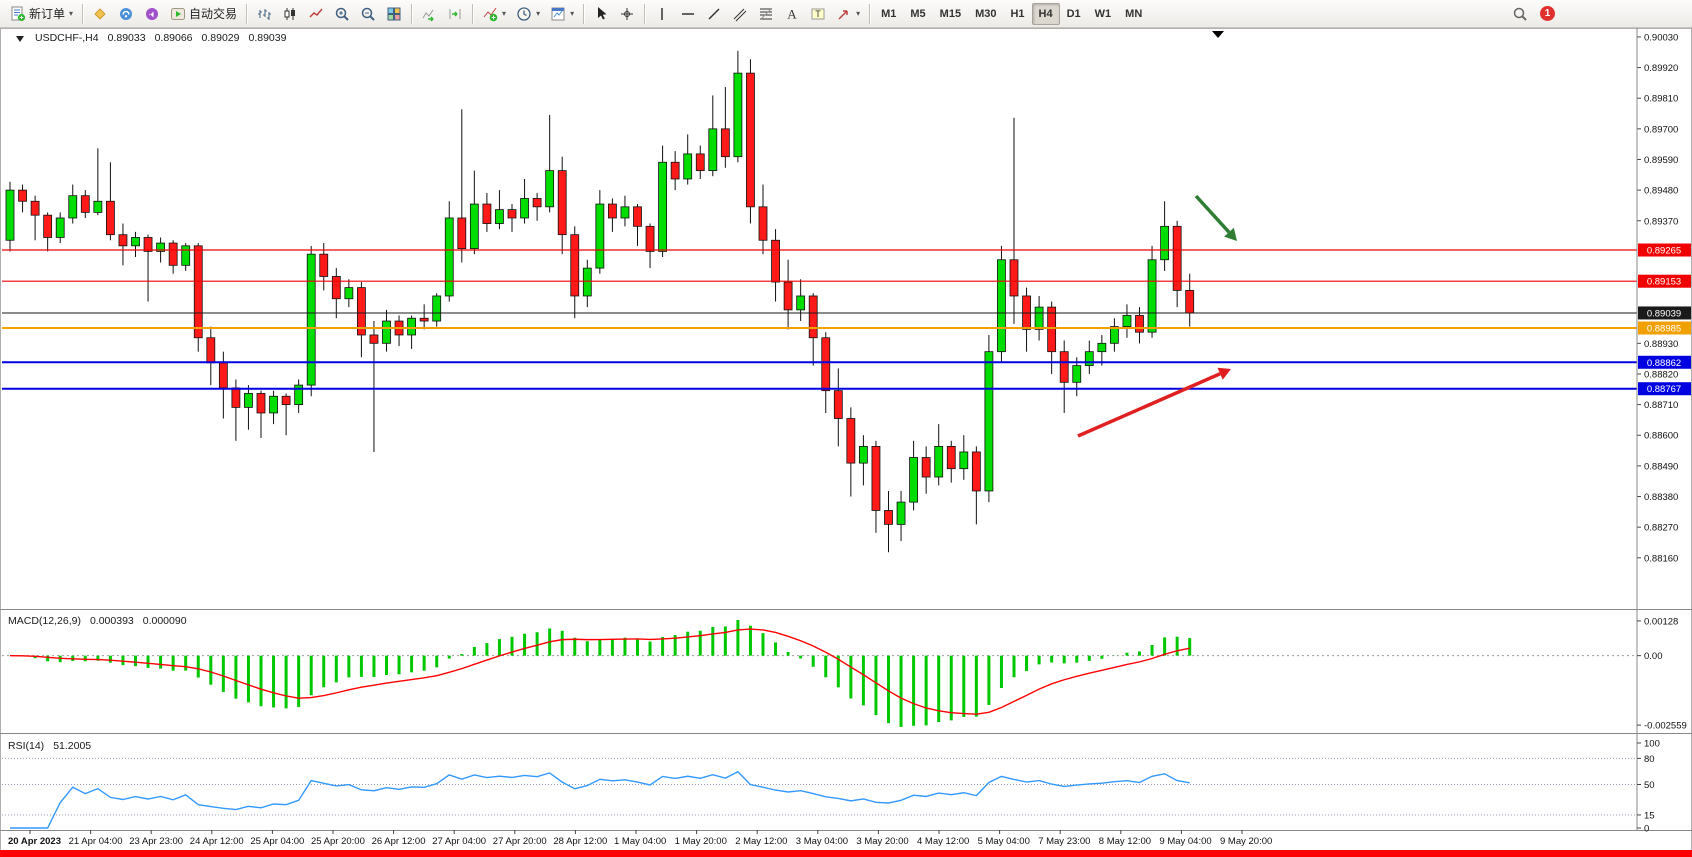 The image size is (1692, 857). I want to click on timeframe-h4: H4, so click(1045, 13).